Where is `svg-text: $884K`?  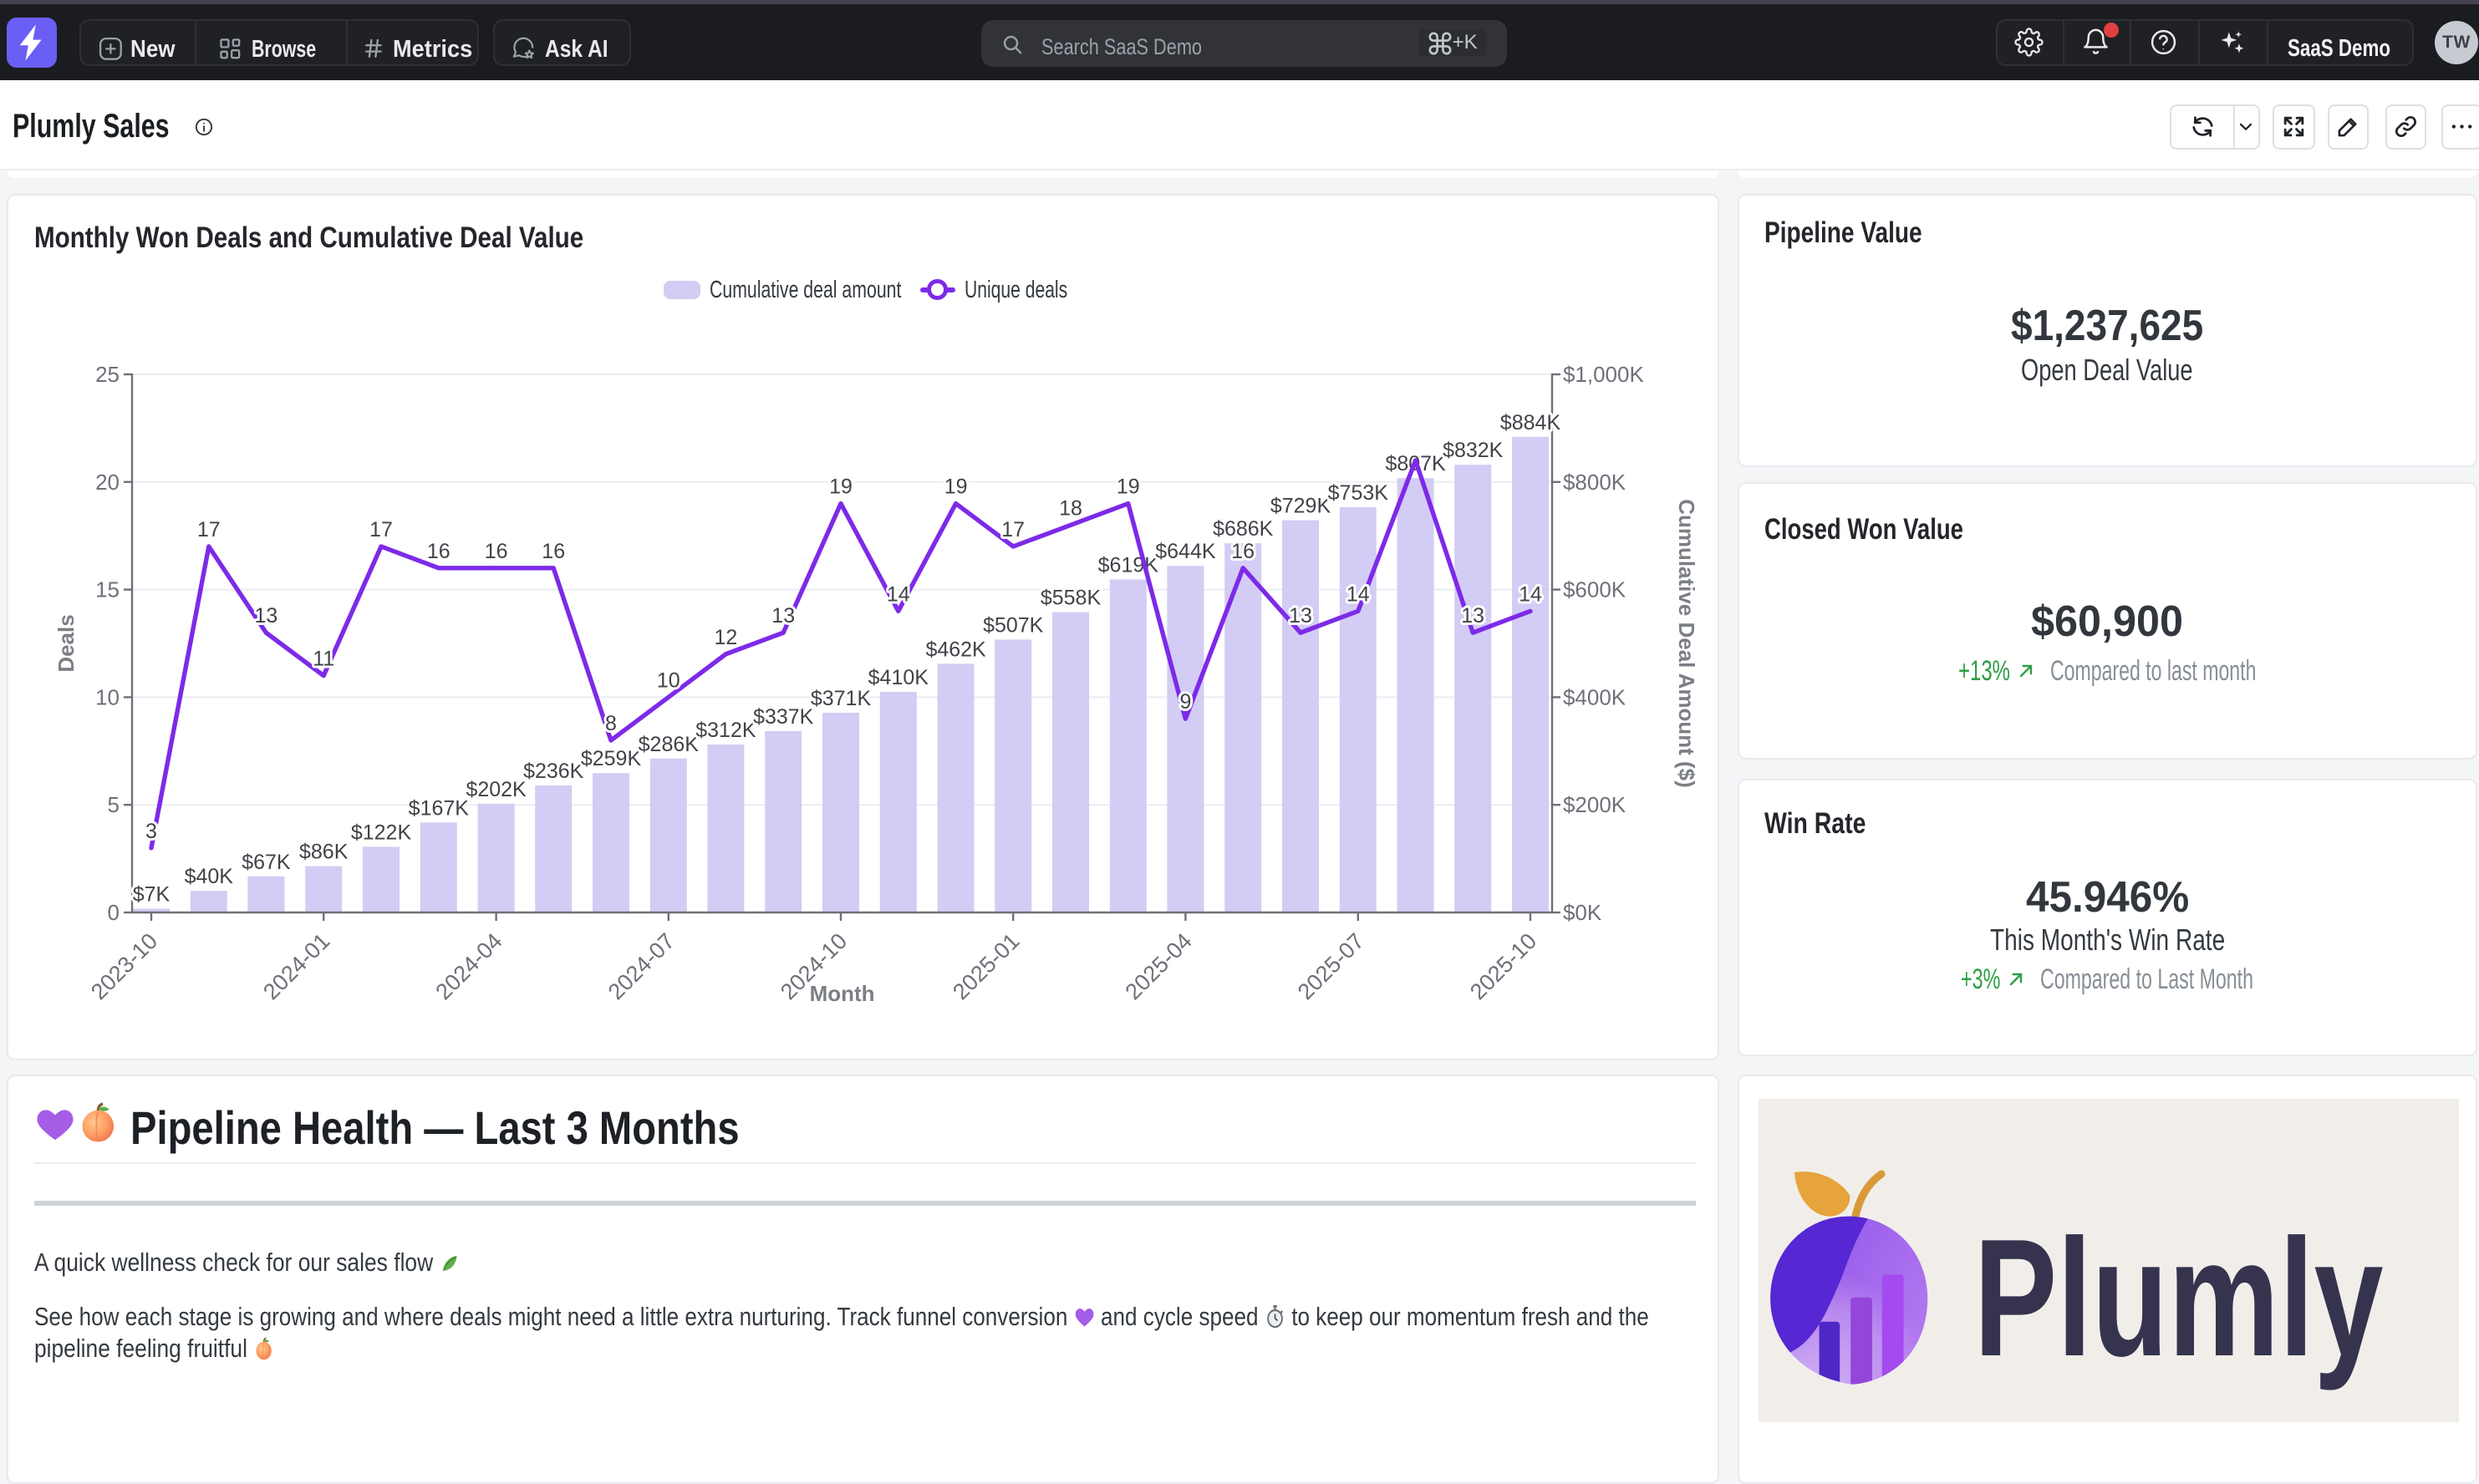 svg-text: $884K is located at coordinates (1530, 423).